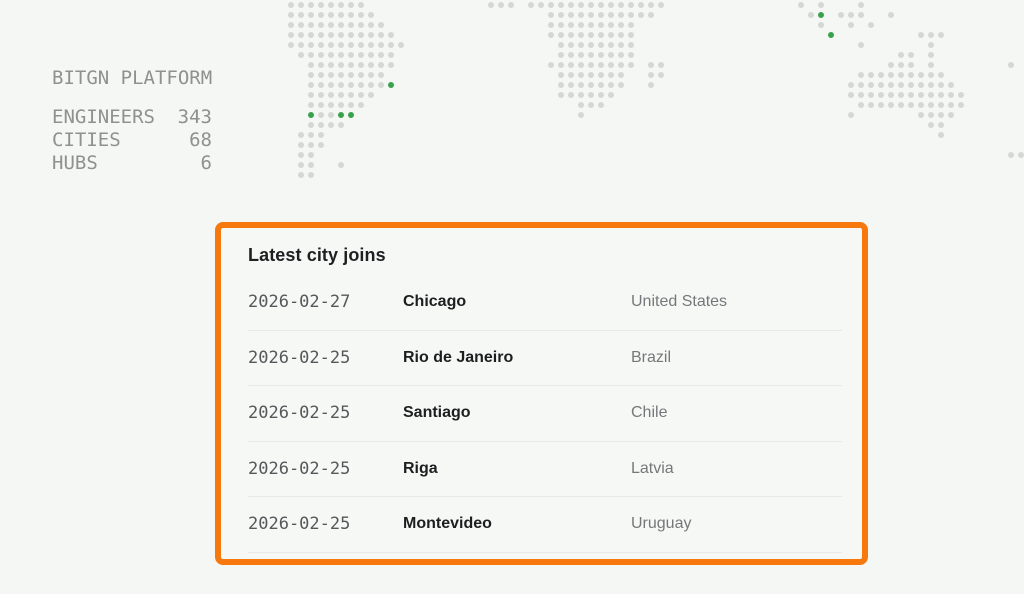  I want to click on stat-value: 6, so click(206, 163).